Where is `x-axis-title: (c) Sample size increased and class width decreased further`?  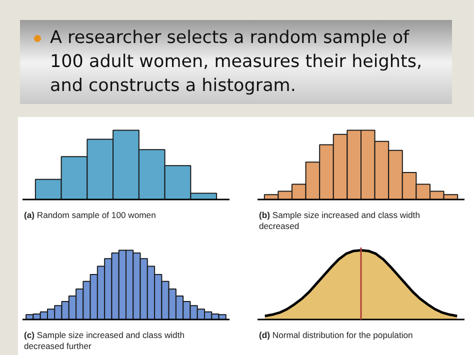
x-axis-title: (c) Sample size increased and class width decreased further is located at coordinates (105, 341).